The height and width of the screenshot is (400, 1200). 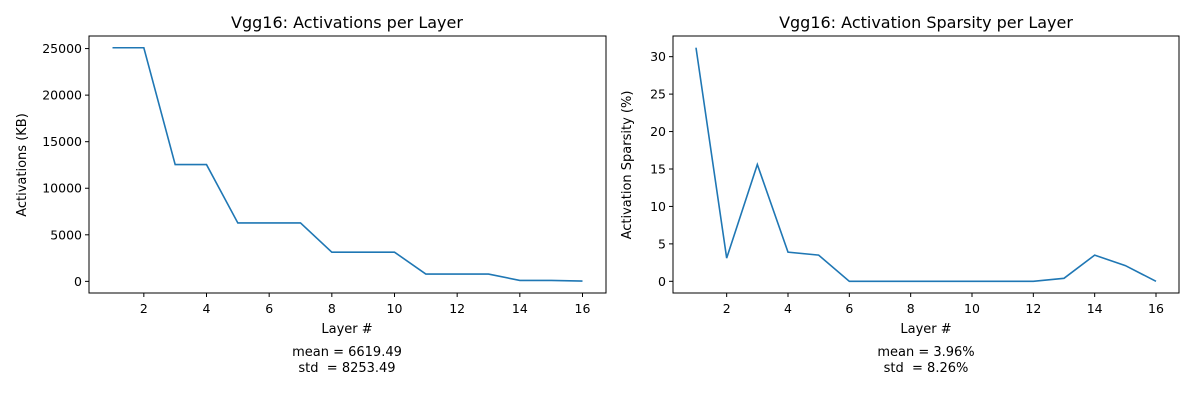 I want to click on chart-title: Vgg16: Activations per Layer, so click(x=347, y=22).